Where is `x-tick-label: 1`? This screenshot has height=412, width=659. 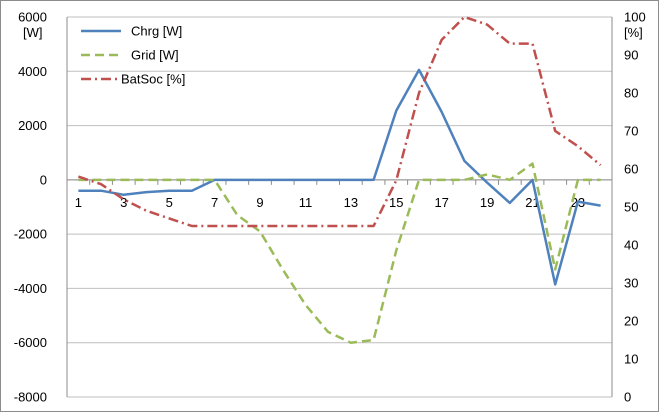
x-tick-label: 1 is located at coordinates (78, 202).